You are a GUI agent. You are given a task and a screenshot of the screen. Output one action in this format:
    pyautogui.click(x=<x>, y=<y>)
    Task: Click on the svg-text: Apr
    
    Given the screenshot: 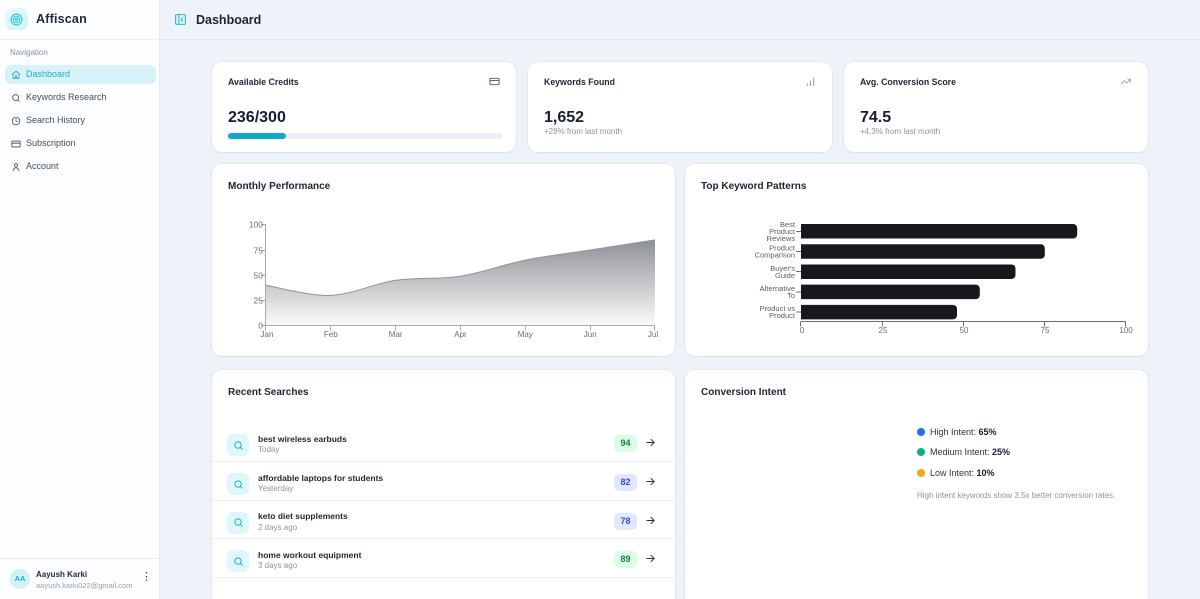 What is the action you would take?
    pyautogui.click(x=460, y=334)
    